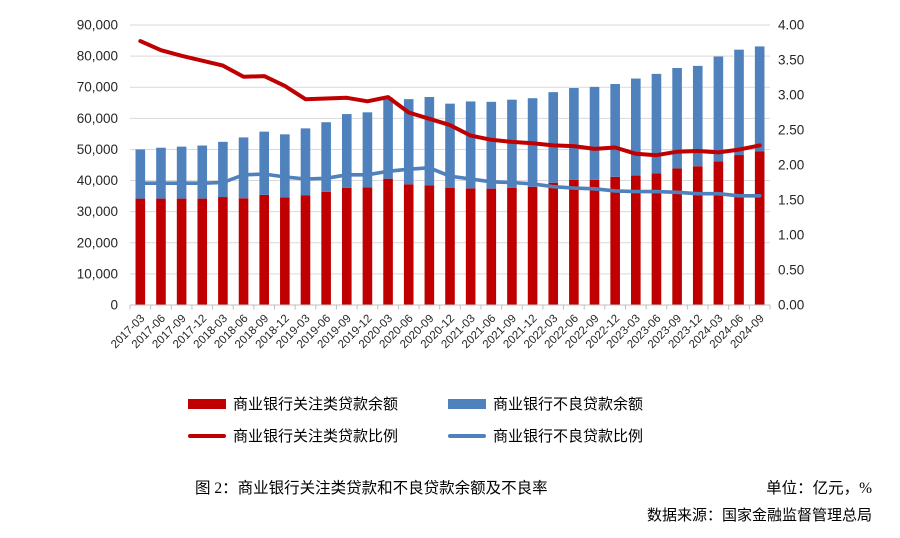  Describe the element at coordinates (791, 235) in the screenshot. I see `y-right-tick-label: 1.00` at that location.